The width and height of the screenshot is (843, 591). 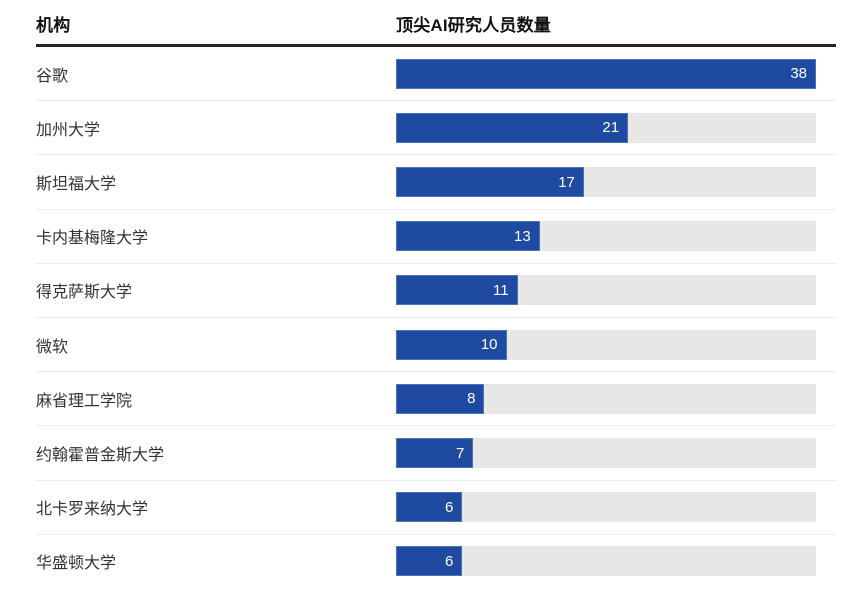 What do you see at coordinates (84, 293) in the screenshot?
I see `institution-label: 得克萨斯大学` at bounding box center [84, 293].